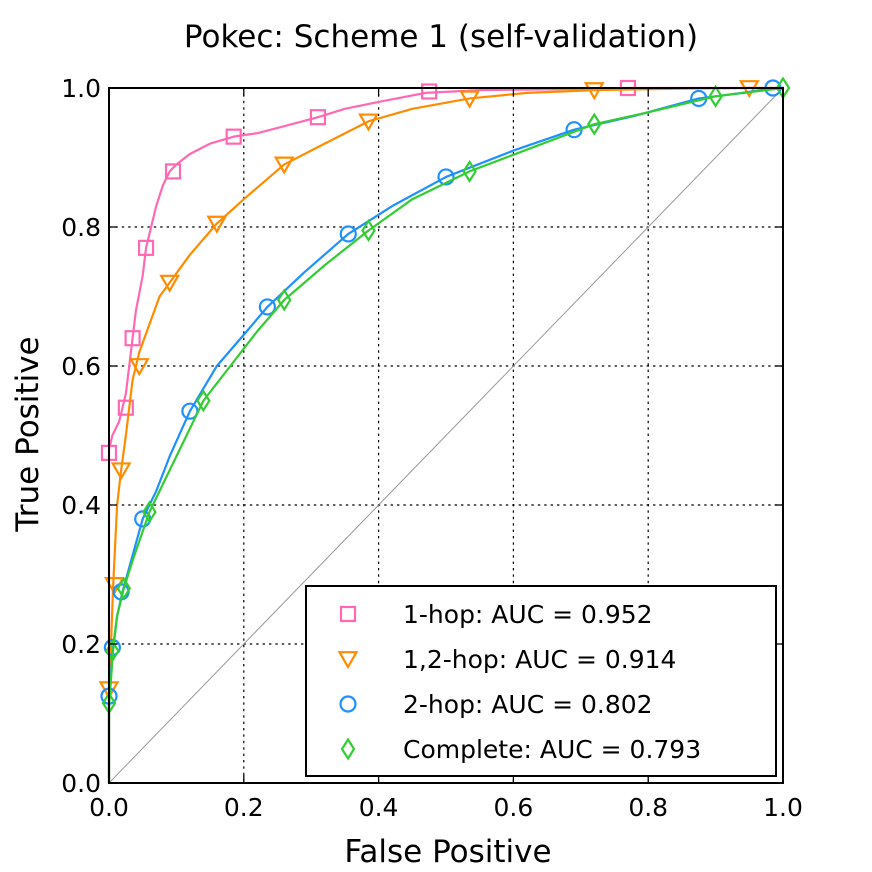  Describe the element at coordinates (447, 852) in the screenshot. I see `x-axis-label: False Positive` at that location.